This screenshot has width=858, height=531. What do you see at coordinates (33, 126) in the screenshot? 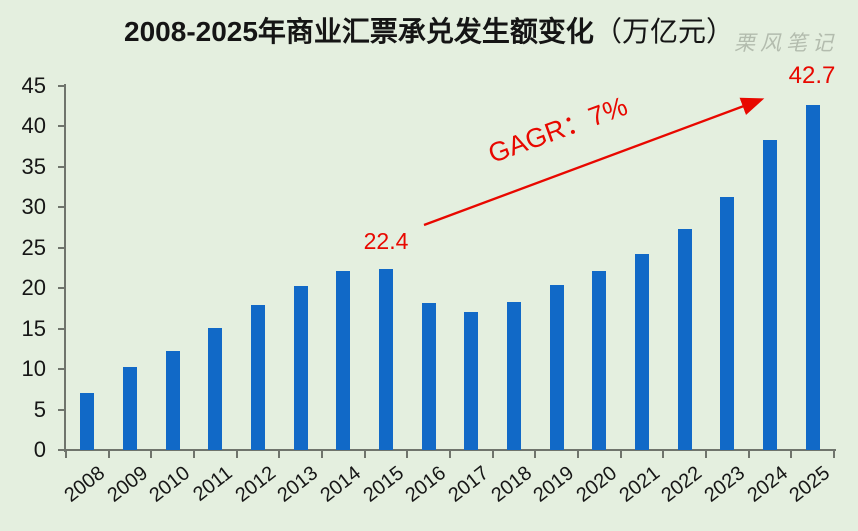
I see `y-axis-label: 40` at bounding box center [33, 126].